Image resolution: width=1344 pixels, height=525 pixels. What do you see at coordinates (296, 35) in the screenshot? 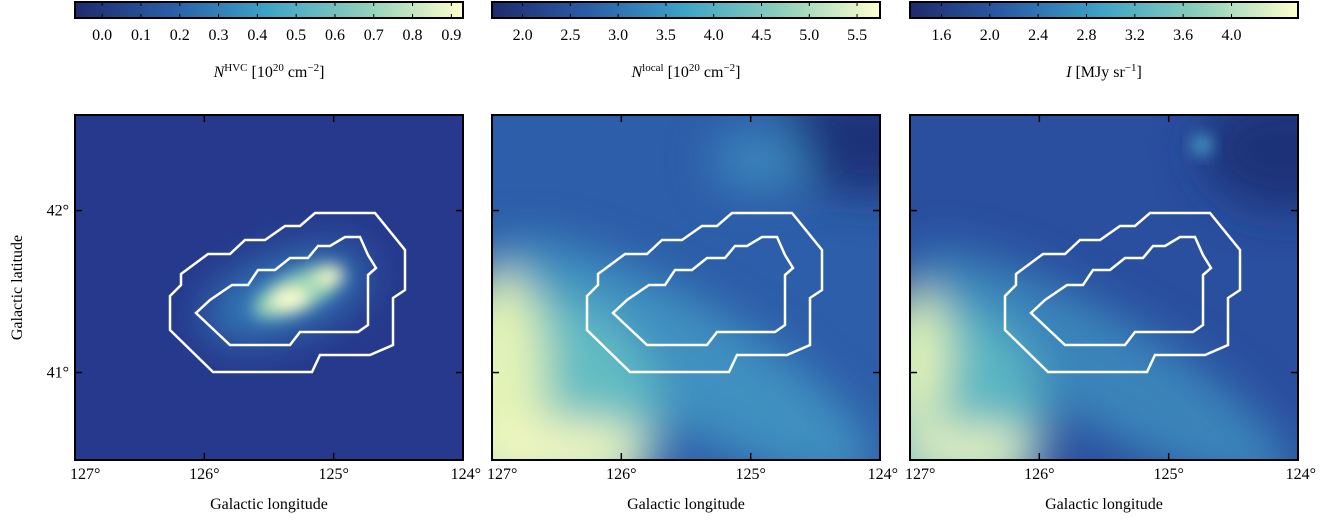
I see `colorbar-tick-label: 0.5` at bounding box center [296, 35].